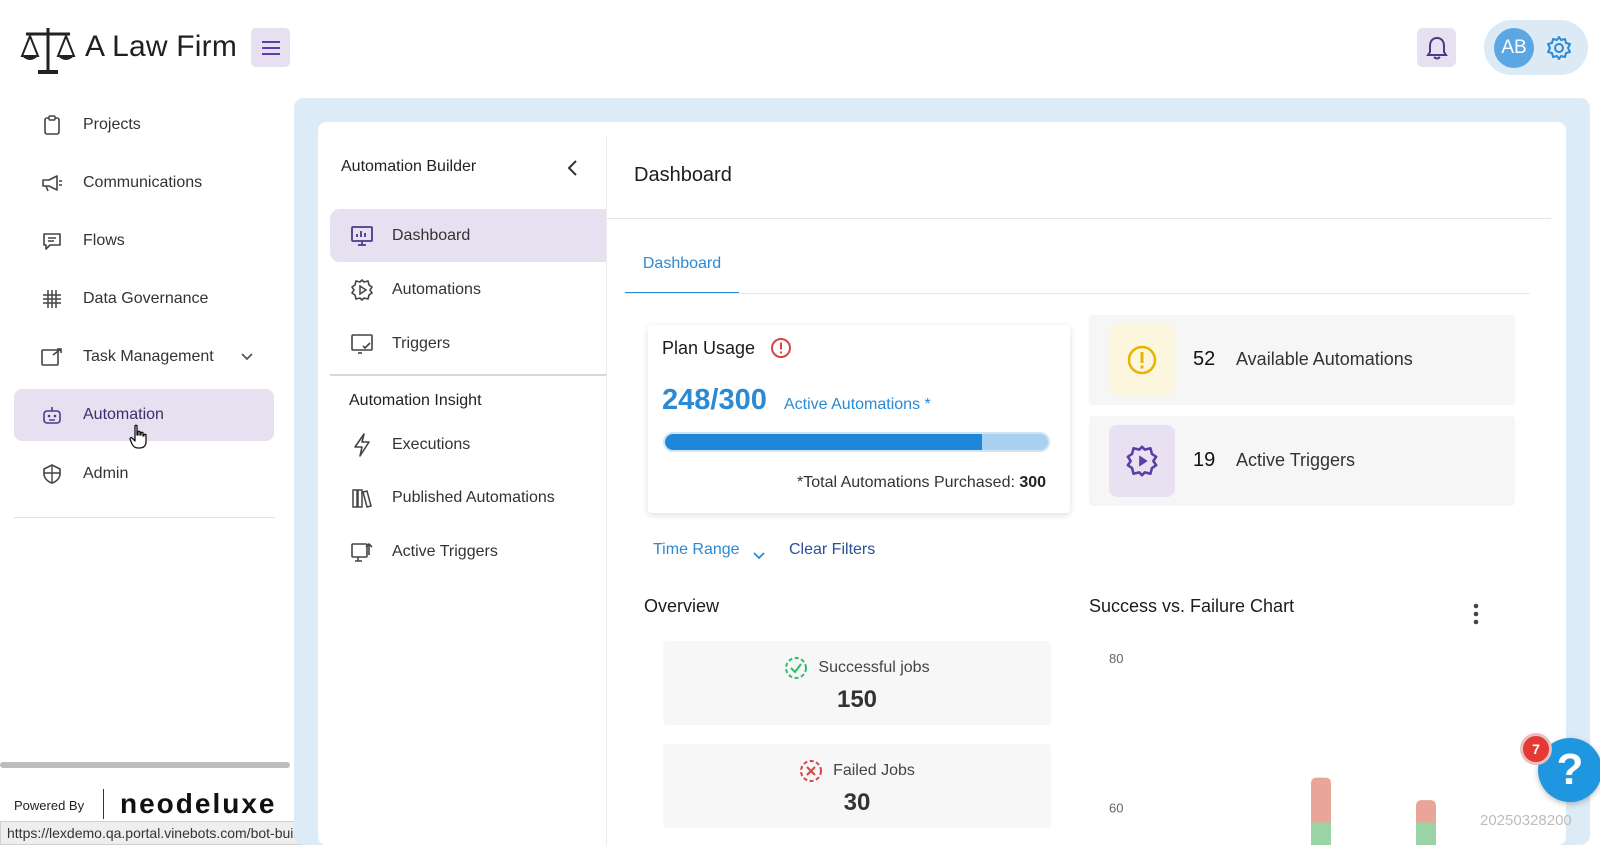  I want to click on builder-item-label: Dashboard, so click(431, 235).